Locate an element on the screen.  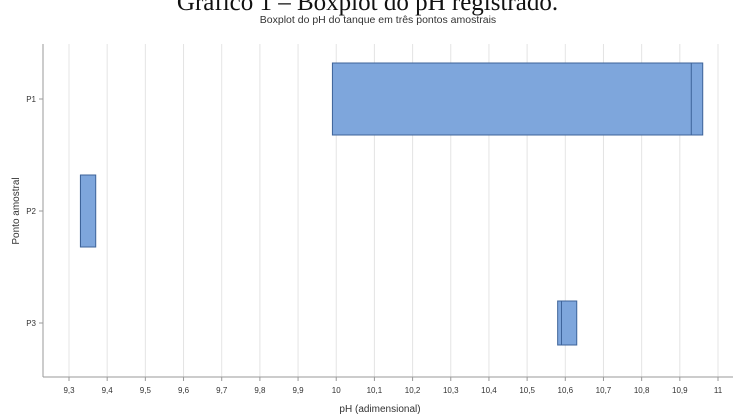
x-tick-label: 10,9 is located at coordinates (680, 390).